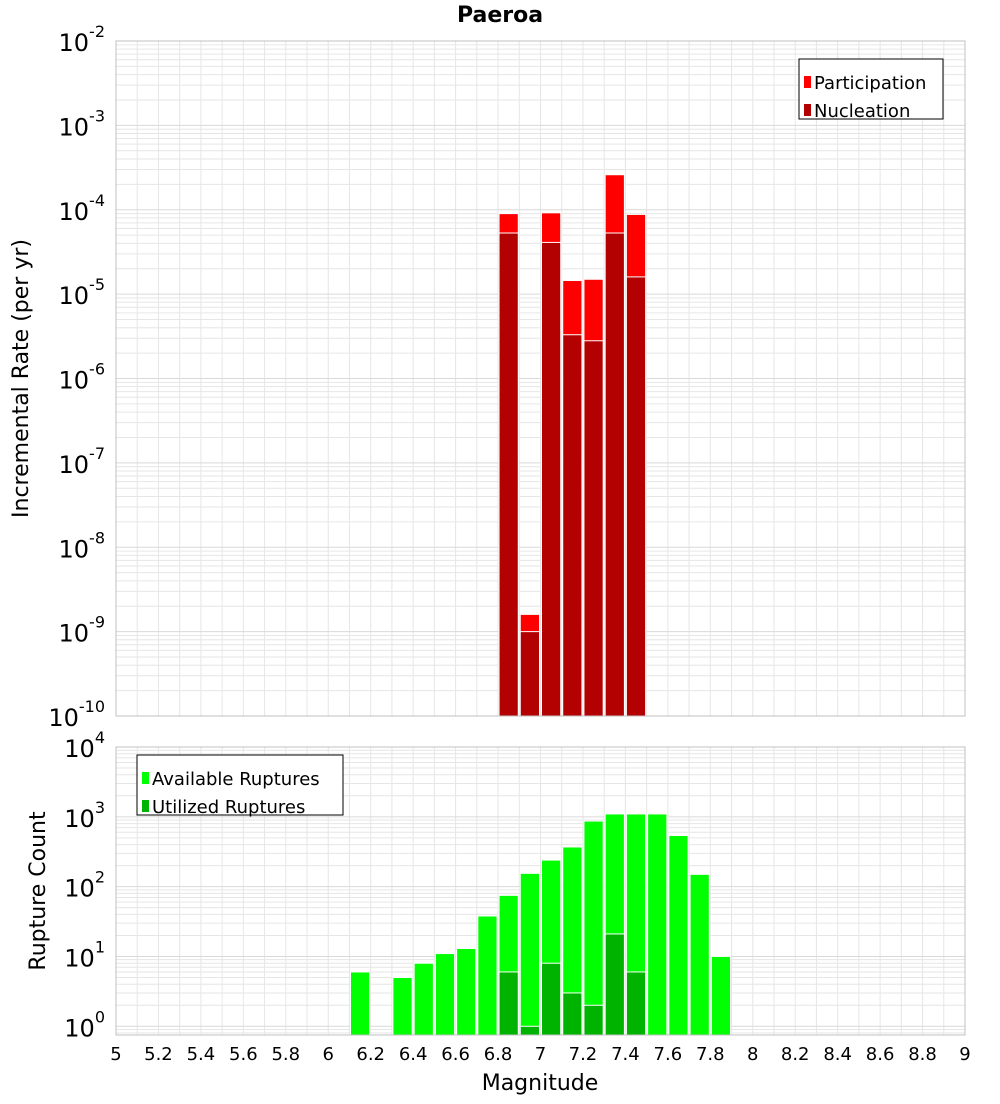 The height and width of the screenshot is (1104, 1000). What do you see at coordinates (100, 877) in the screenshot?
I see `y-tick-exponent: 2` at bounding box center [100, 877].